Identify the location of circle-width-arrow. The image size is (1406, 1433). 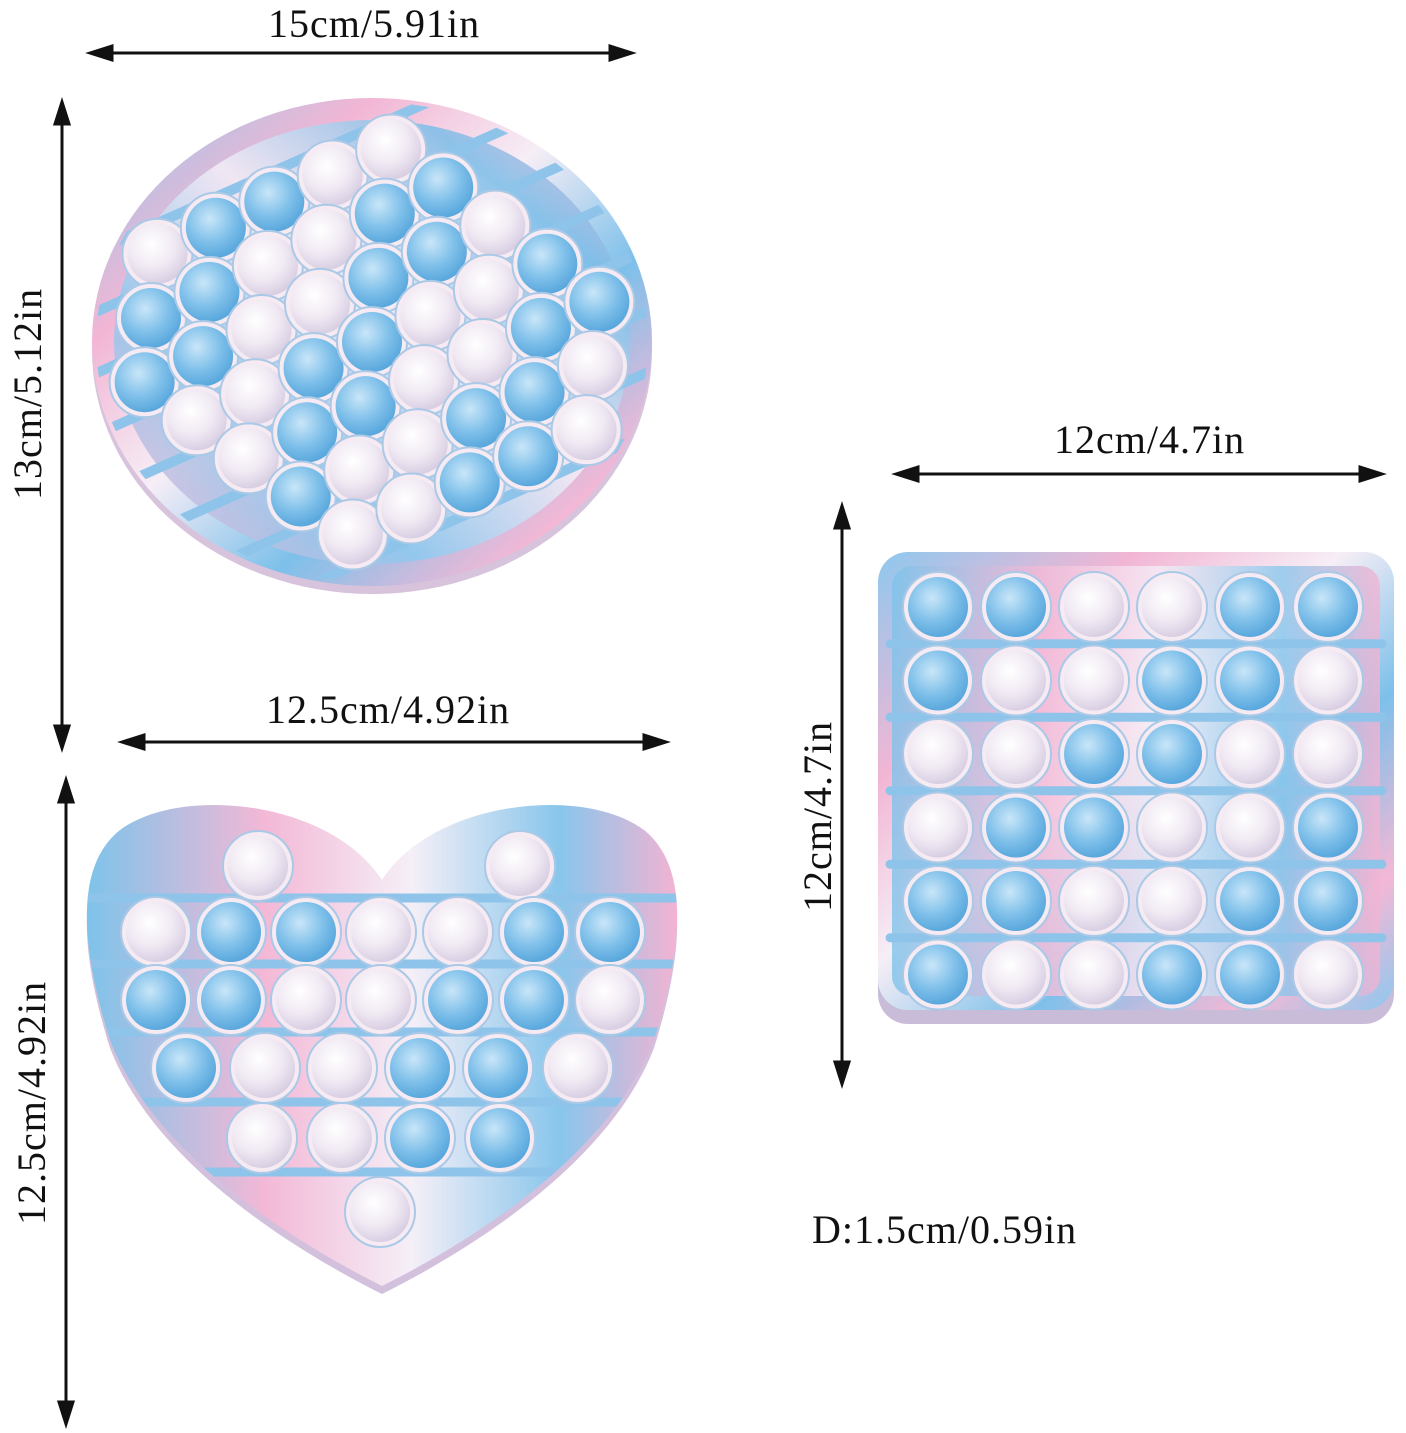
(361, 53).